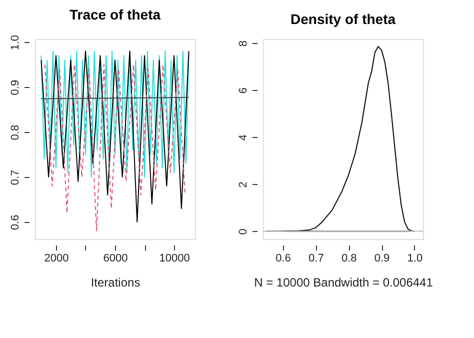 This screenshot has width=474, height=338. What do you see at coordinates (56, 258) in the screenshot?
I see `x-tick-label: 2000` at bounding box center [56, 258].